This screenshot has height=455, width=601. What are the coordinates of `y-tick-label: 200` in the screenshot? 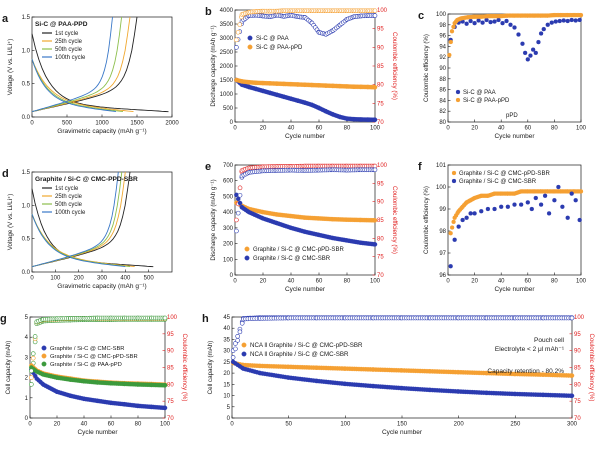 It's located at (228, 245).